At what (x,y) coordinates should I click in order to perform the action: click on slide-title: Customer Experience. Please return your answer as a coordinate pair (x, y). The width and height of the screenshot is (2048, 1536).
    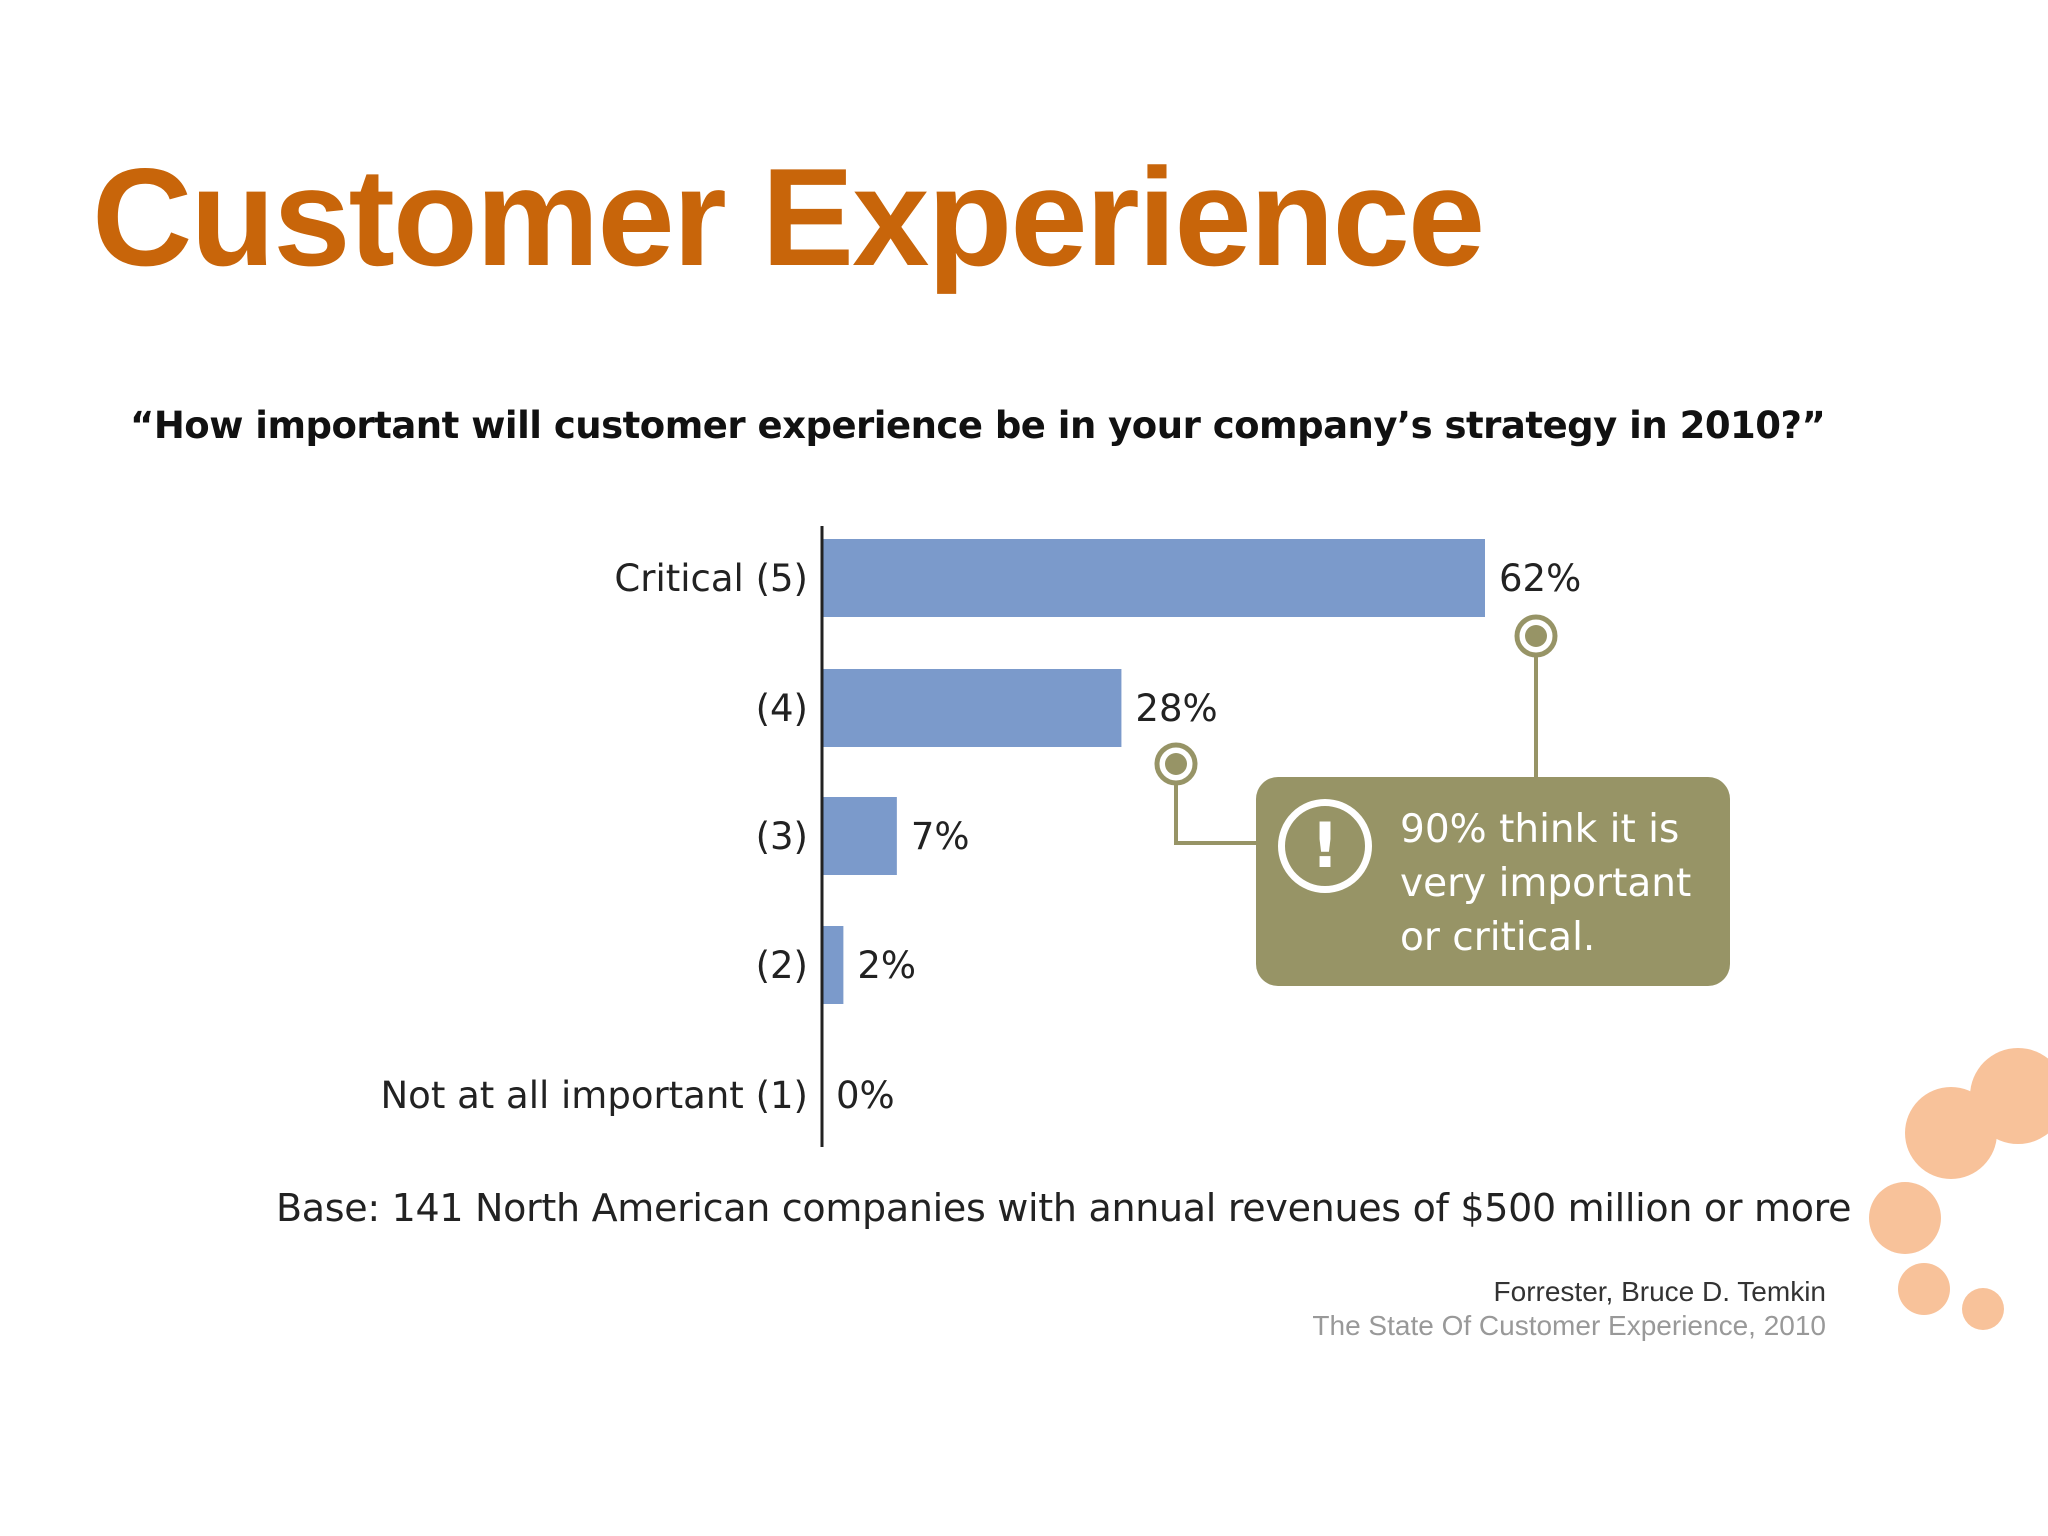
    Looking at the image, I should click on (788, 217).